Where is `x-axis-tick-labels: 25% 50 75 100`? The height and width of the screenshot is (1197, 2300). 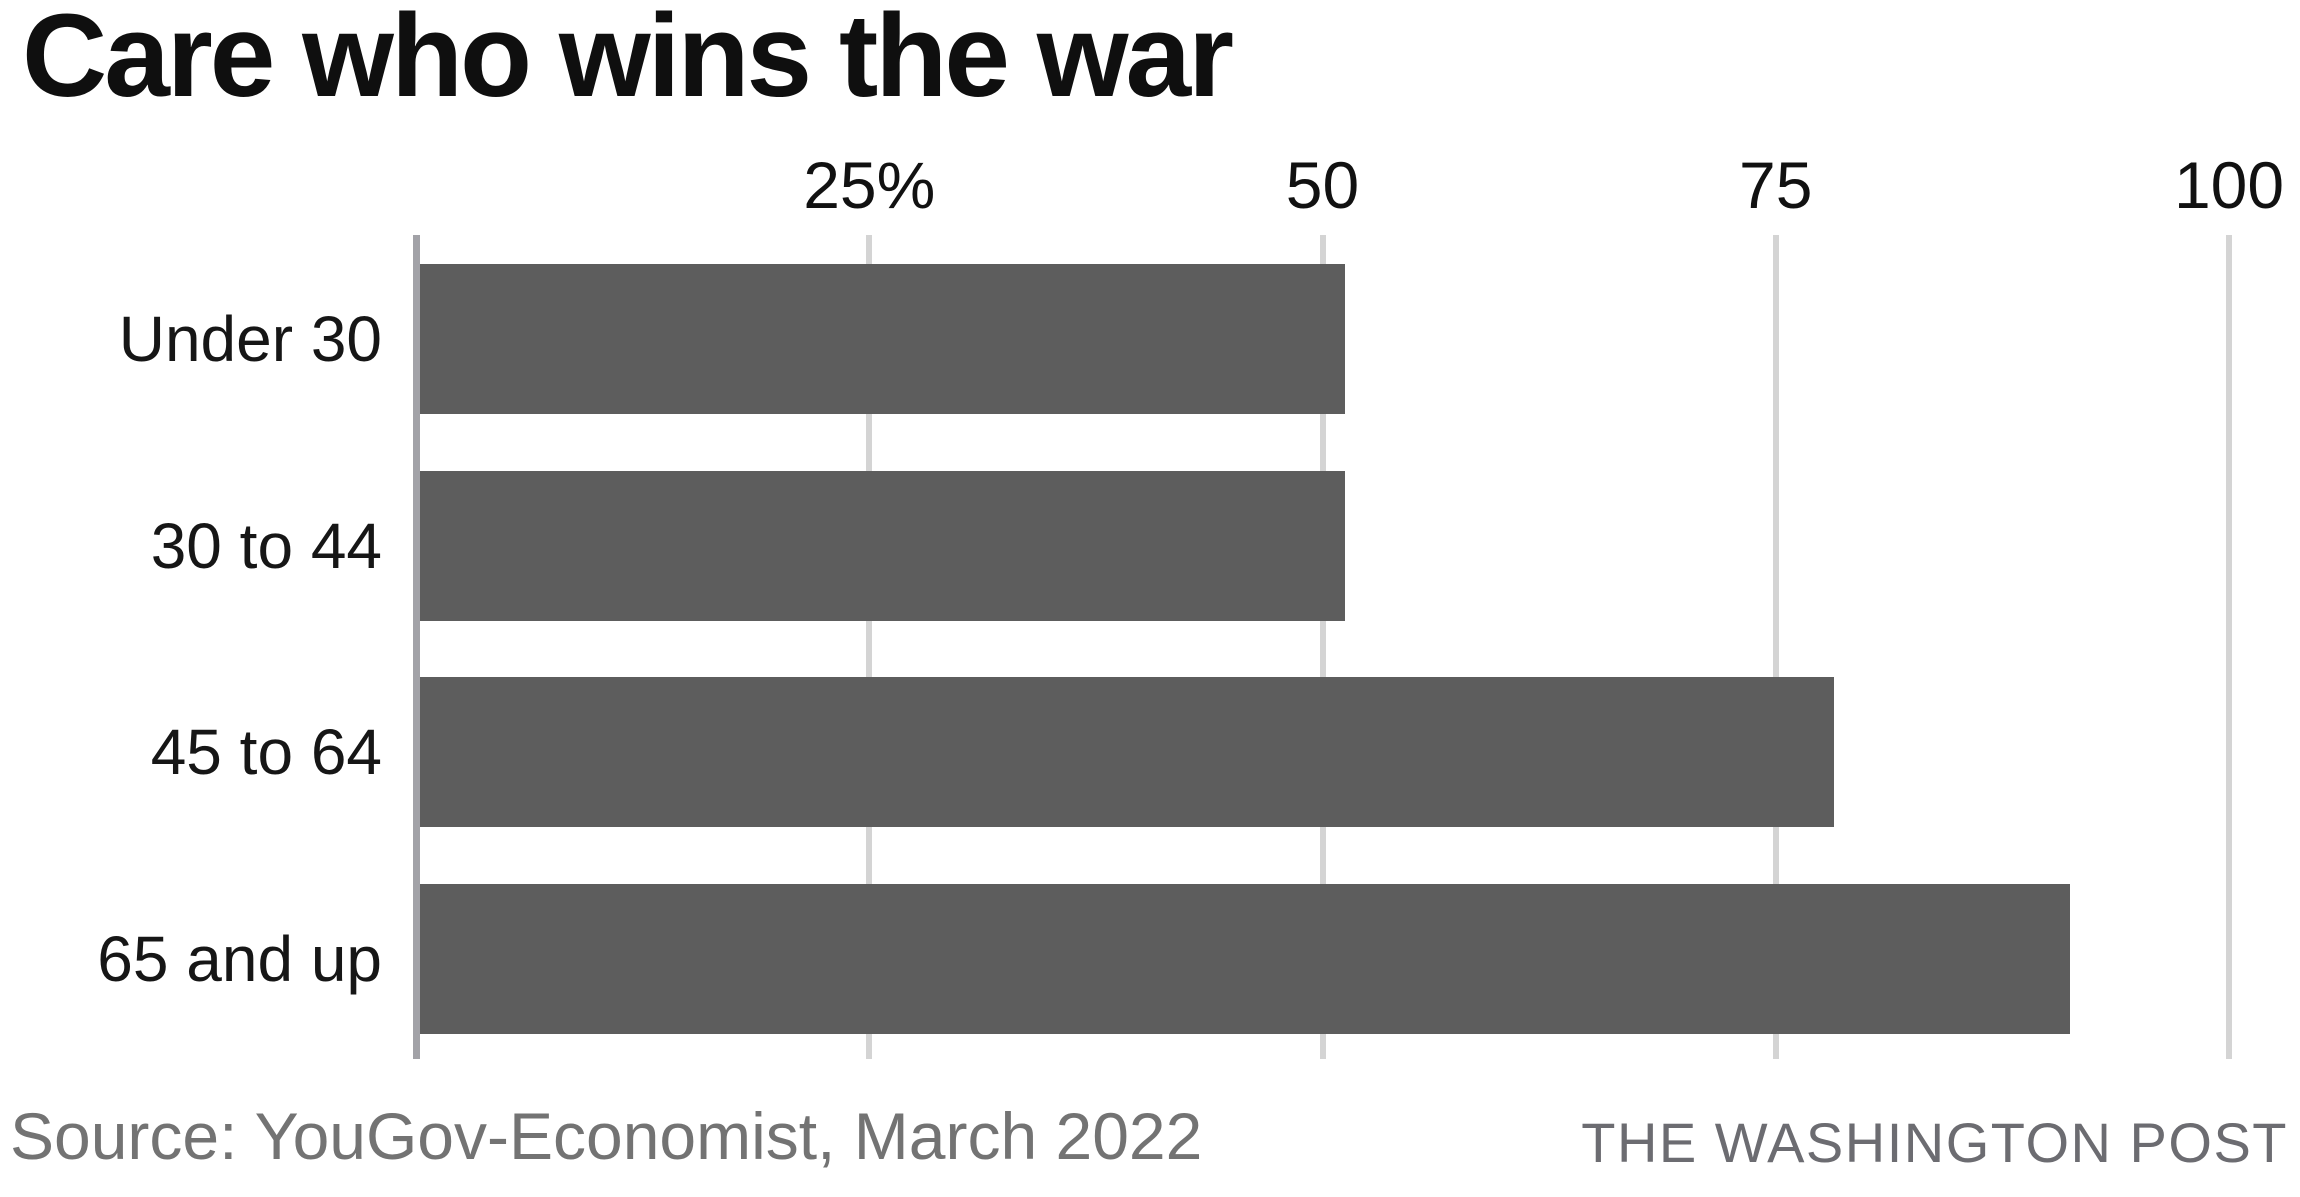
x-axis-tick-labels: 25% 50 75 100 is located at coordinates (1150, 185).